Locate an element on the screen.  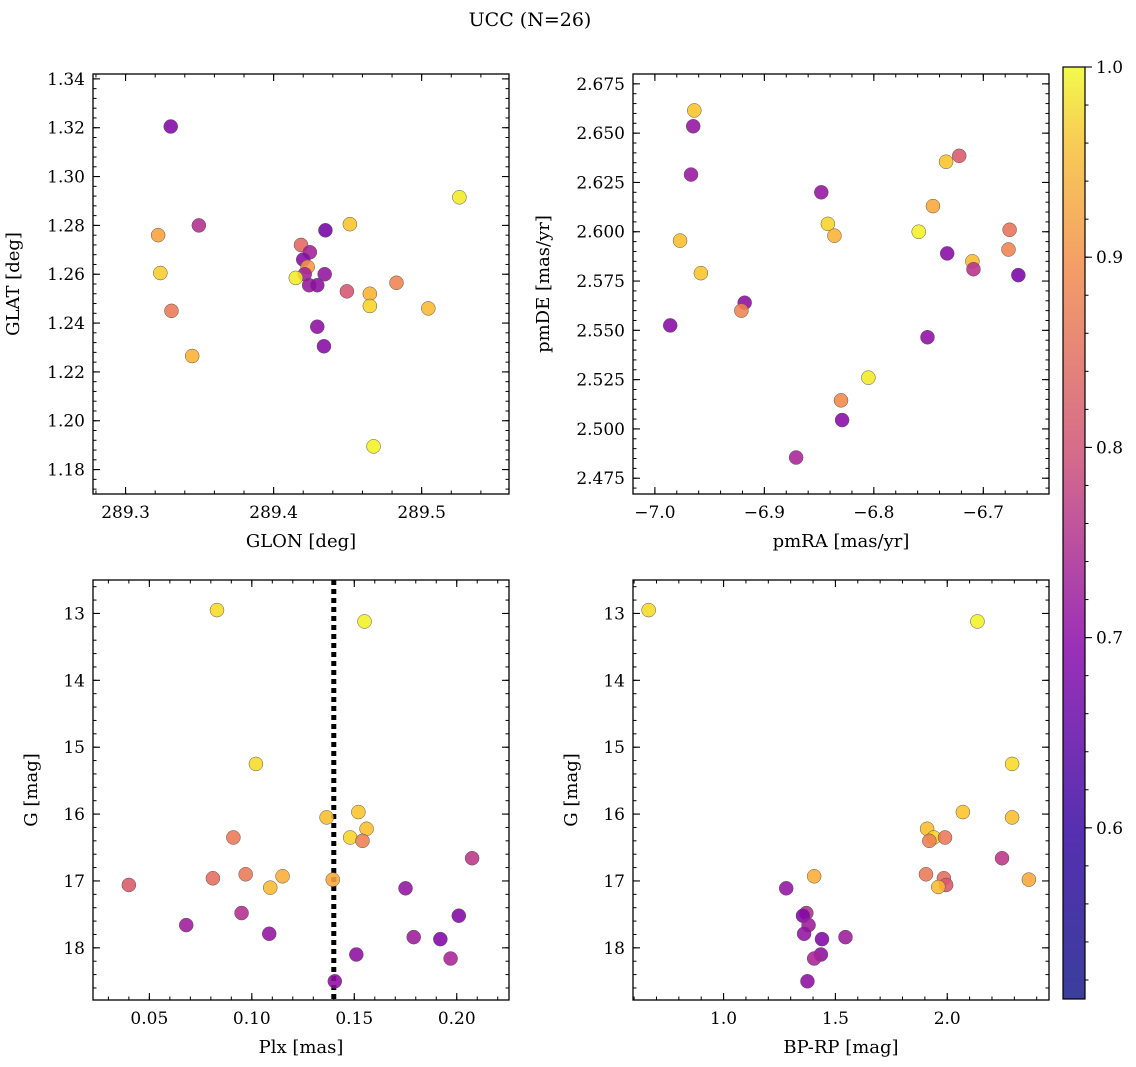
x-tick-label: 0.05 is located at coordinates (149, 1019).